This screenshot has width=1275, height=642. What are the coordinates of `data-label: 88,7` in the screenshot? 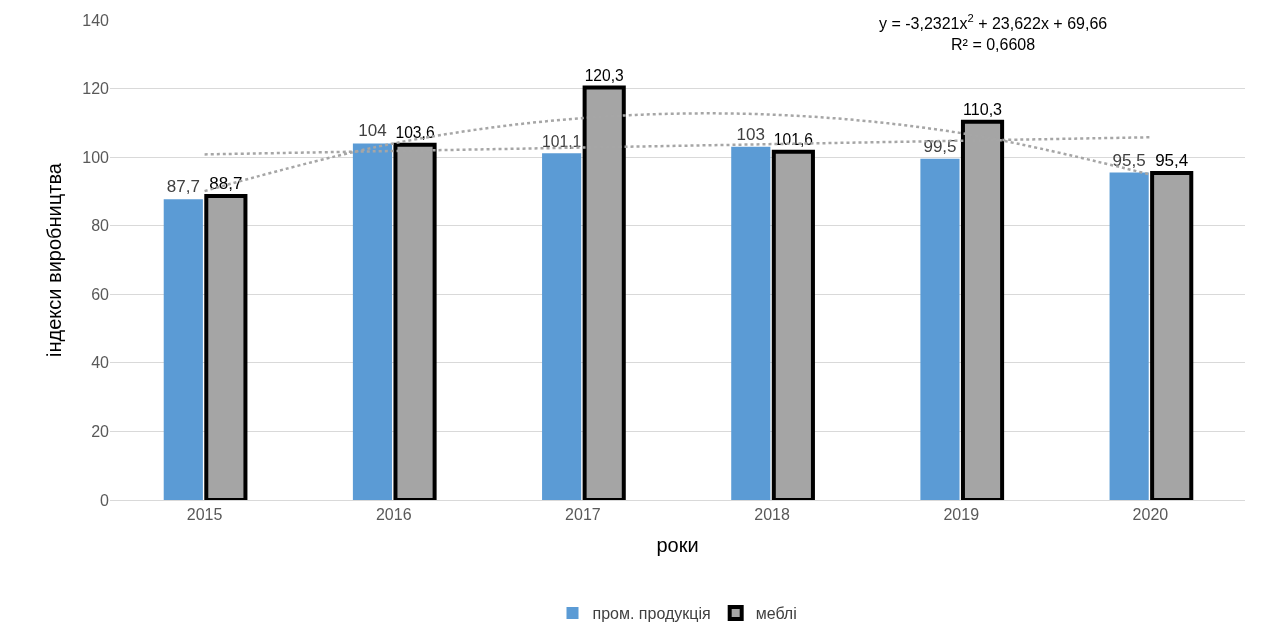 It's located at (226, 183).